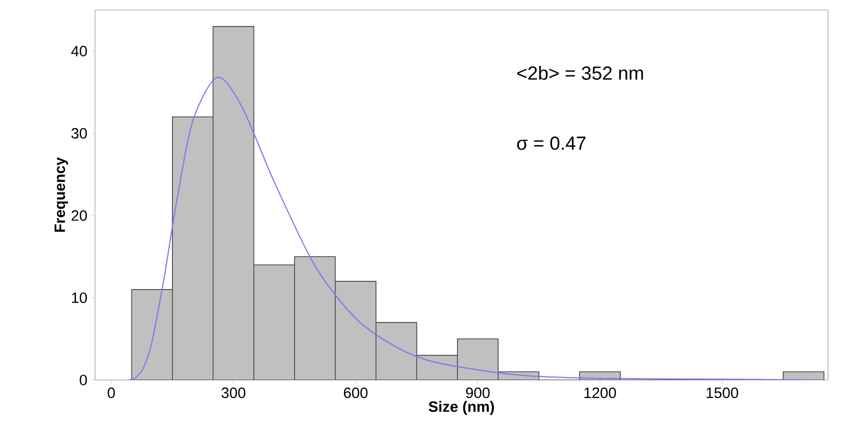  What do you see at coordinates (722, 393) in the screenshot?
I see `x-tick-label: 1500` at bounding box center [722, 393].